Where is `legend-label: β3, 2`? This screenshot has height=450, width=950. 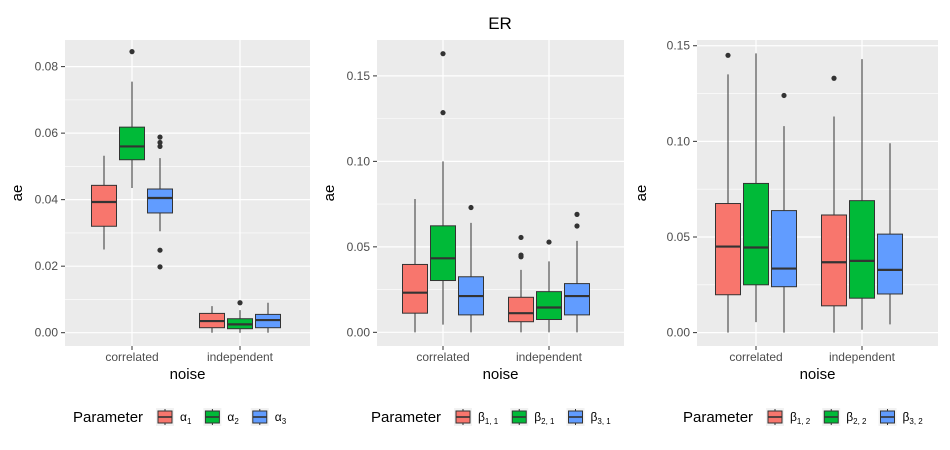 legend-label: β3, 2 is located at coordinates (913, 418).